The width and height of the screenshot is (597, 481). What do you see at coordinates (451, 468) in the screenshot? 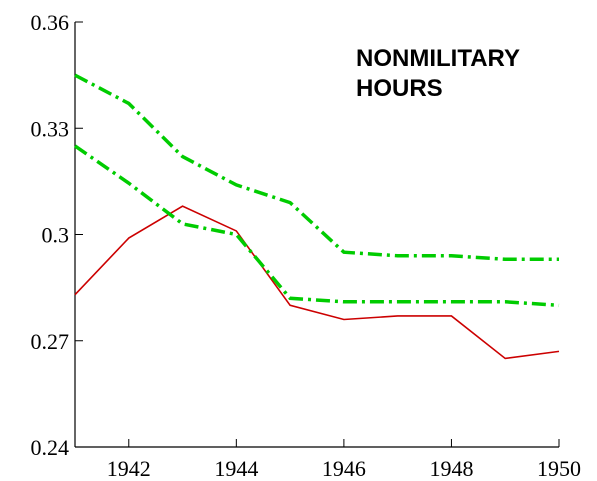
I see `x-tick-label: 1948` at bounding box center [451, 468].